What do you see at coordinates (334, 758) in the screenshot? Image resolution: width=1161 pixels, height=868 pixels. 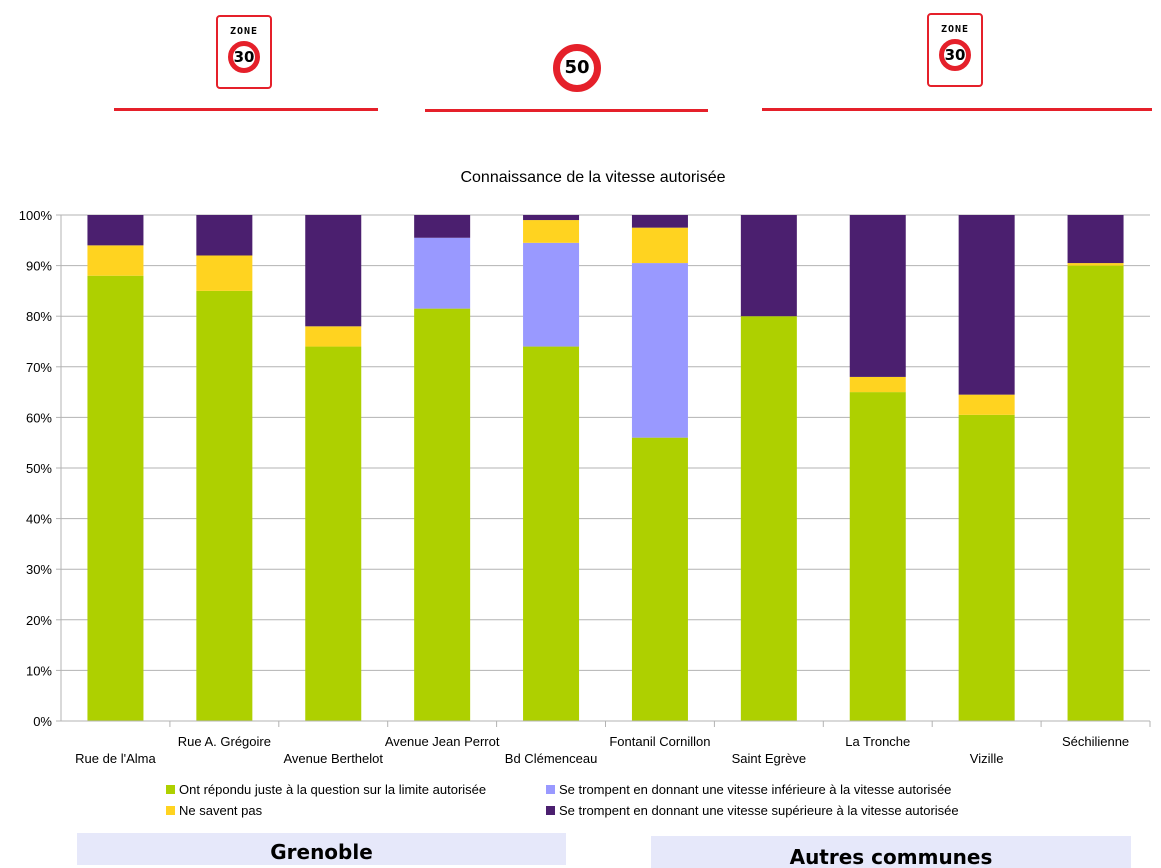 I see `x-tick-label: Avenue Berthelot` at bounding box center [334, 758].